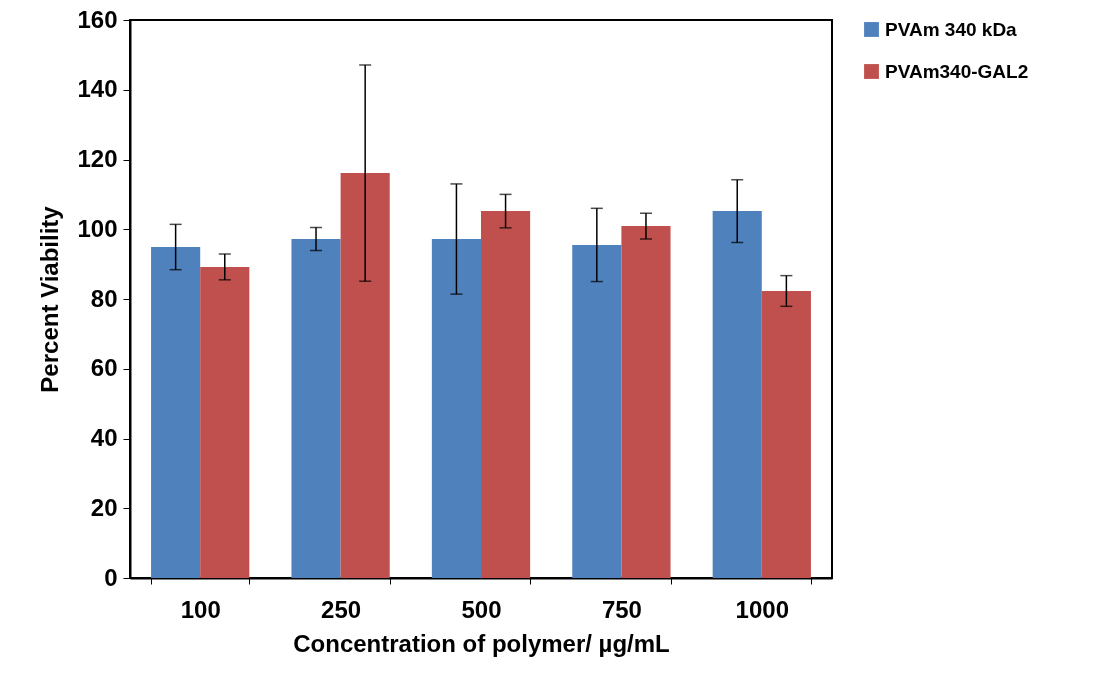 This screenshot has width=1110, height=679. What do you see at coordinates (200, 609) in the screenshot?
I see `x-tick-label: 100` at bounding box center [200, 609].